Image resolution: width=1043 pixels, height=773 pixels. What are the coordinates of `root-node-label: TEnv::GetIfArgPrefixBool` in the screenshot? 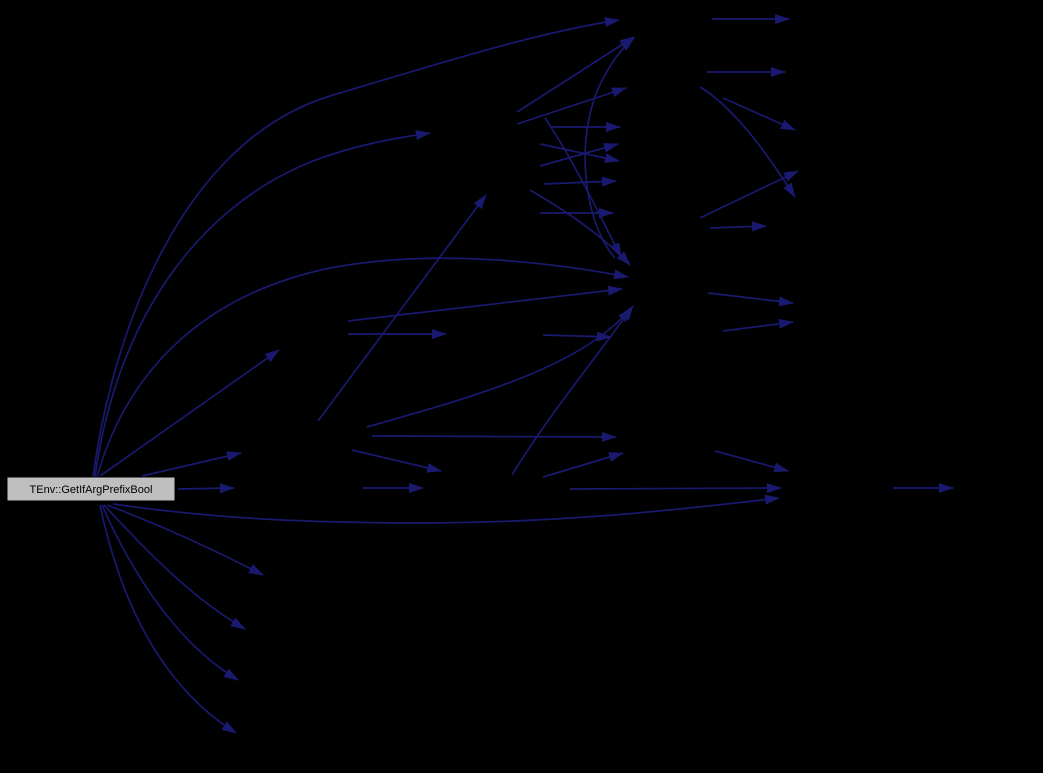 It's located at (91, 490).